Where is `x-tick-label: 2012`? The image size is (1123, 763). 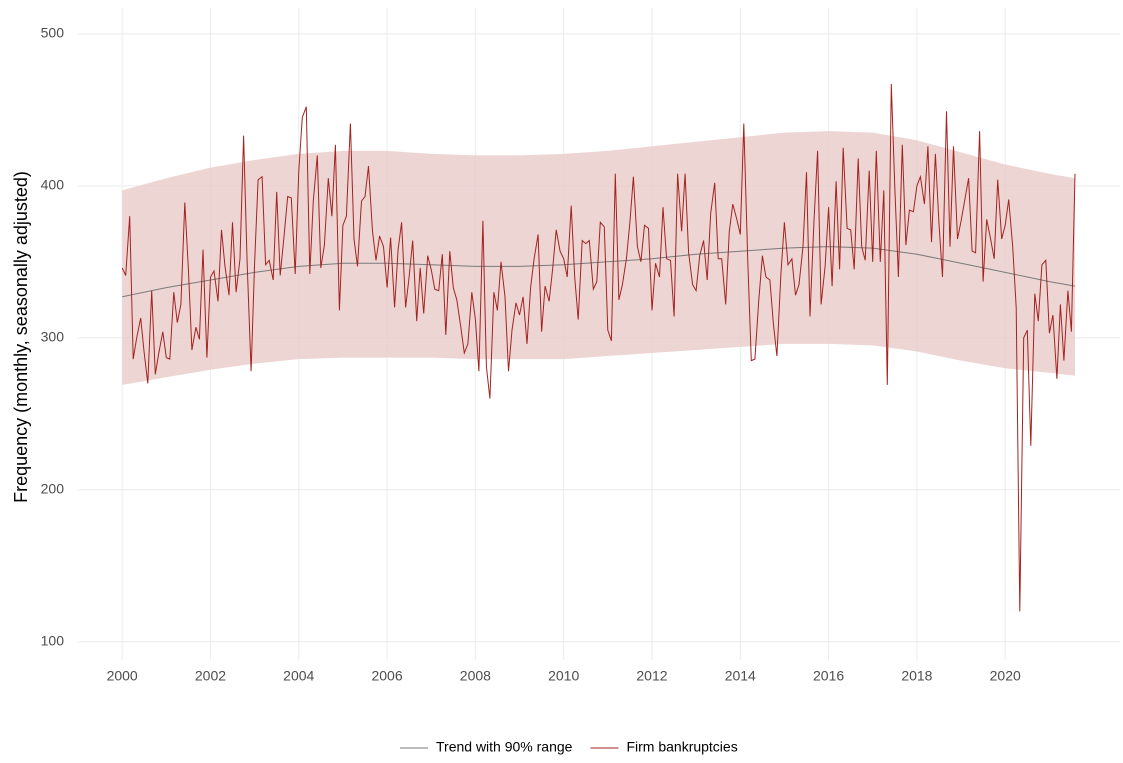
x-tick-label: 2012 is located at coordinates (651, 676).